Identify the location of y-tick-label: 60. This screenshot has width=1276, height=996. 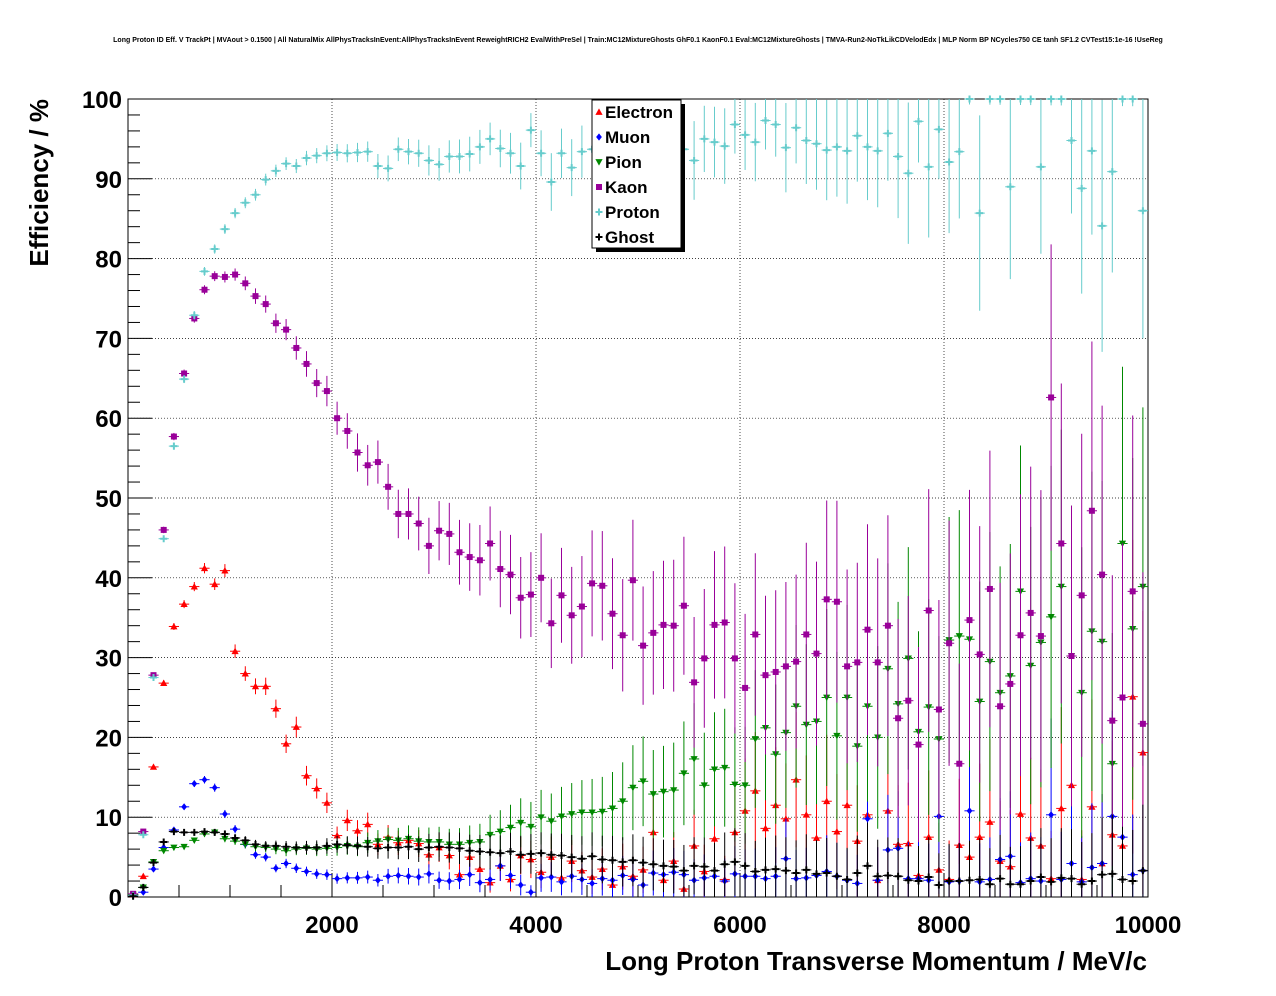
(108, 419).